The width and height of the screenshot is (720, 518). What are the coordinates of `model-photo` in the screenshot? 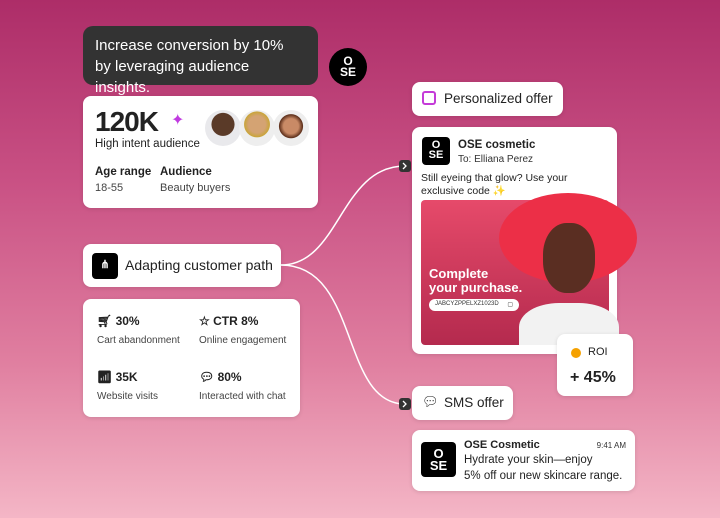 It's located at (568, 269).